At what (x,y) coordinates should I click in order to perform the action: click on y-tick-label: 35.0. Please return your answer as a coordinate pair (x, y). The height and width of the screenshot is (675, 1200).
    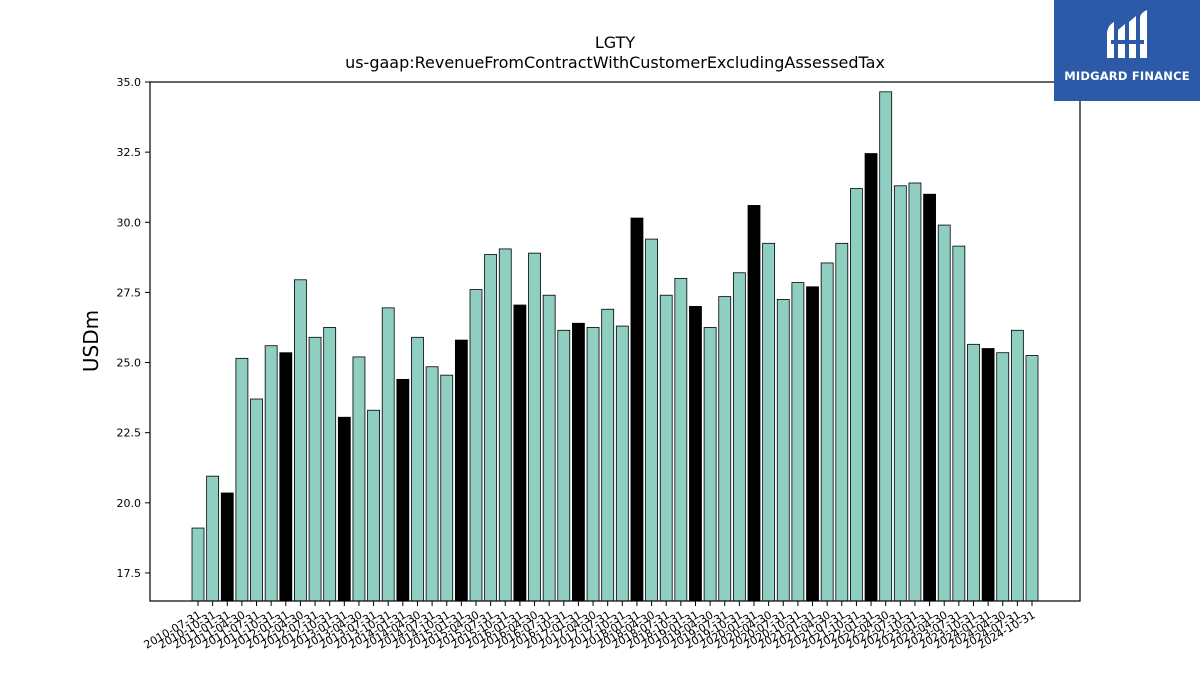
    Looking at the image, I should click on (129, 82).